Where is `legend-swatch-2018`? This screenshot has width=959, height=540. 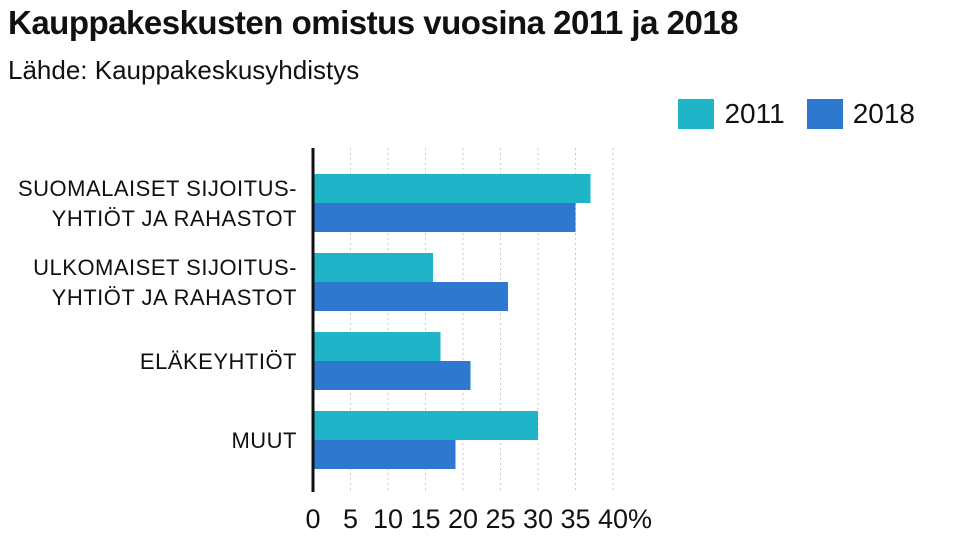 legend-swatch-2018 is located at coordinates (824, 114).